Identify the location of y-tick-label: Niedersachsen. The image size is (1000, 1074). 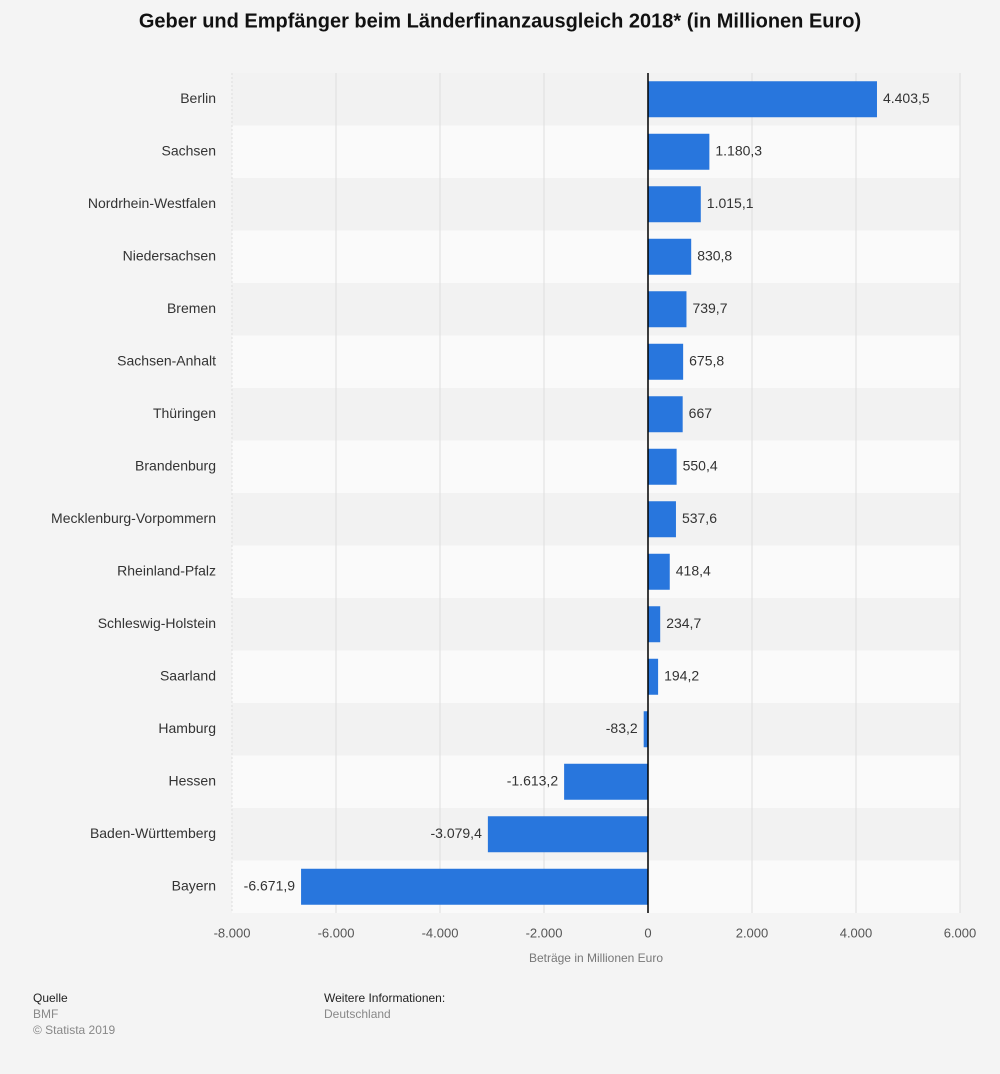
(169, 255).